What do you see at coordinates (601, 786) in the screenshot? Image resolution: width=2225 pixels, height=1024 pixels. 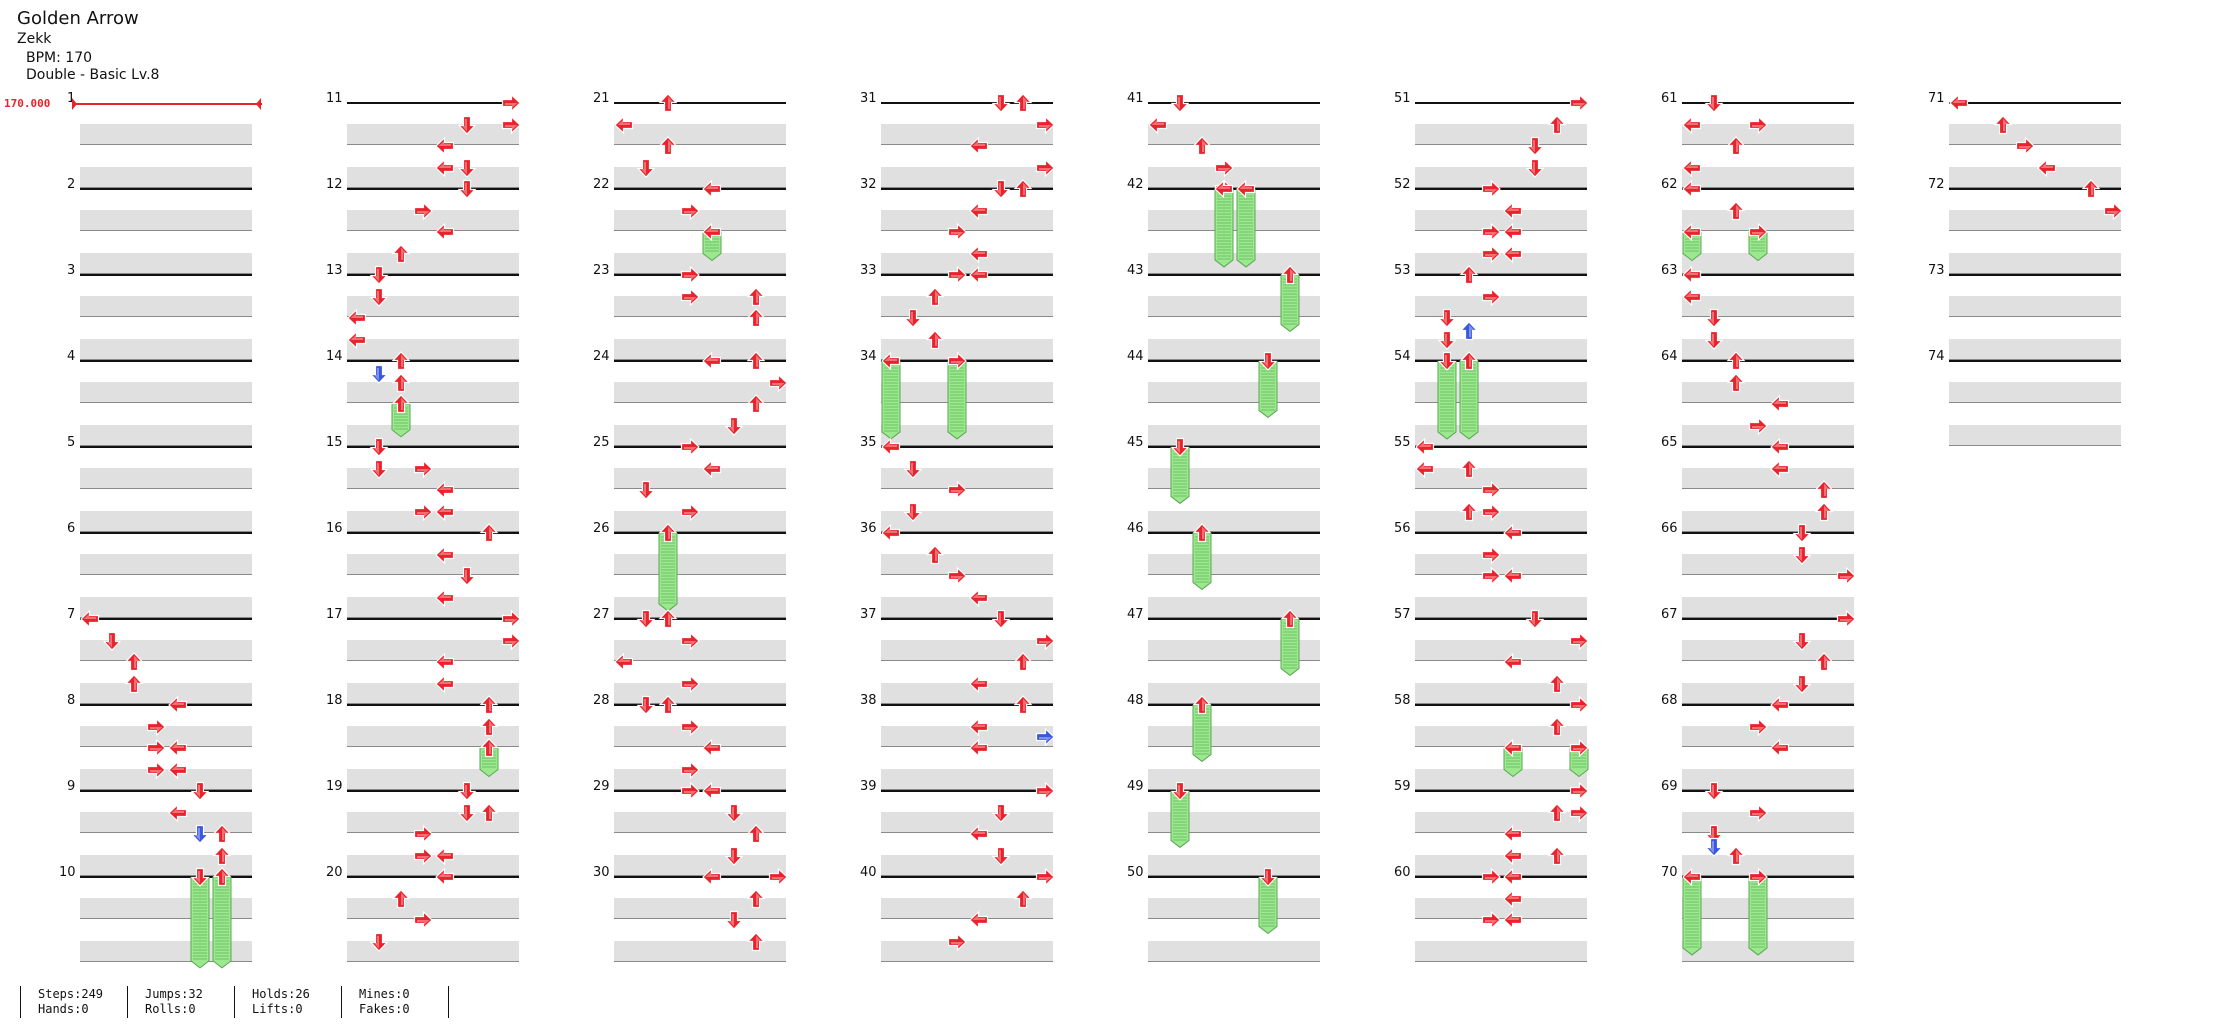 I see `measure-number: 29` at bounding box center [601, 786].